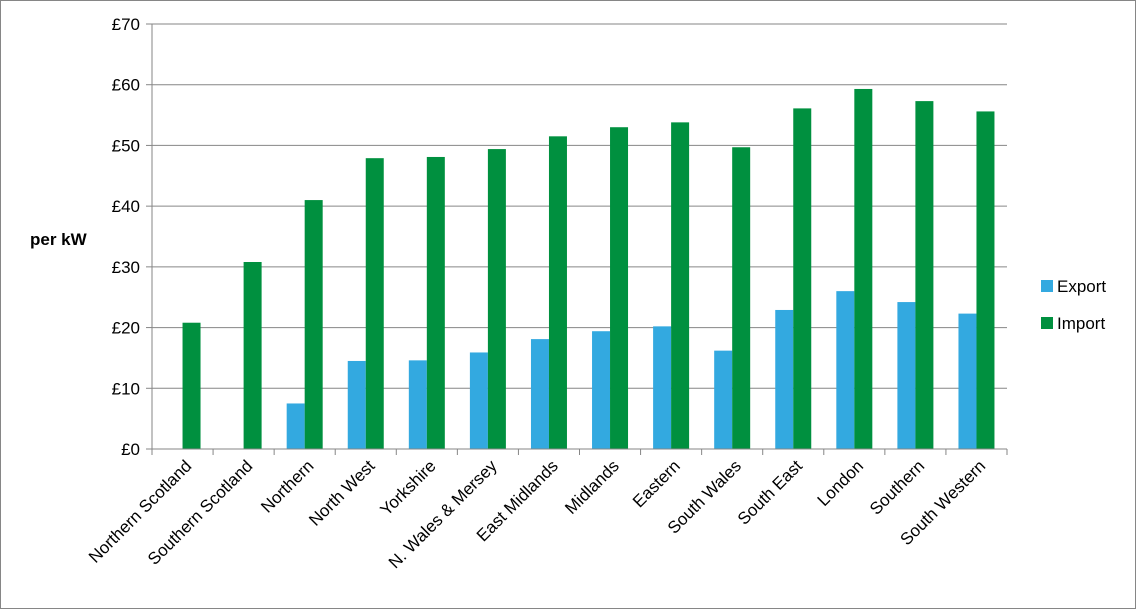  Describe the element at coordinates (287, 486) in the screenshot. I see `x-tick-label: Northern` at that location.